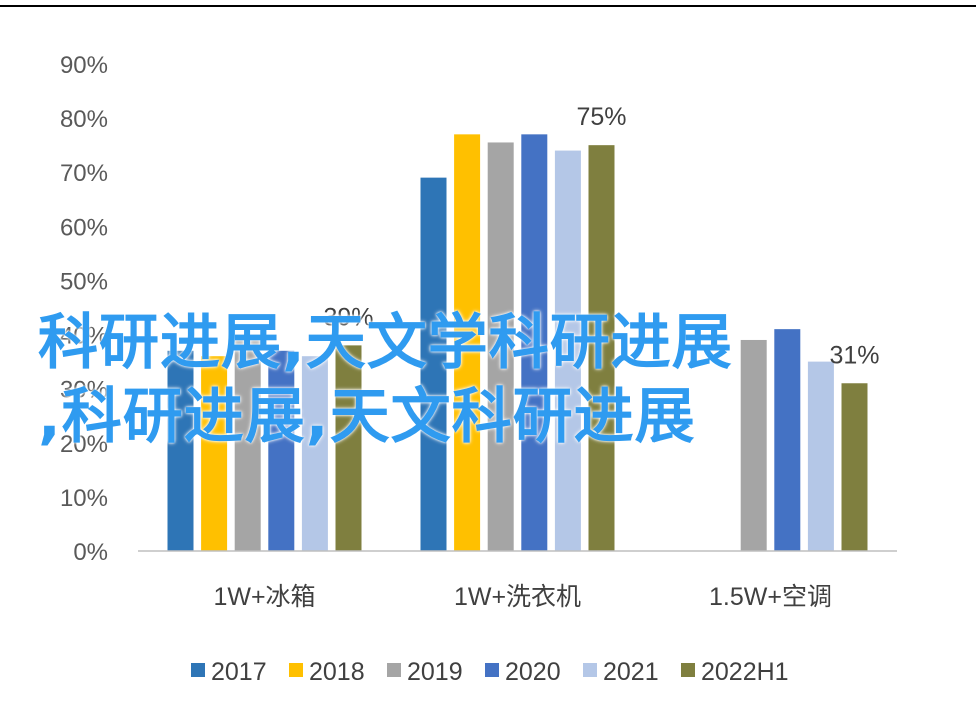 This screenshot has width=976, height=707. I want to click on y-tick-label: 40%, so click(84, 336).